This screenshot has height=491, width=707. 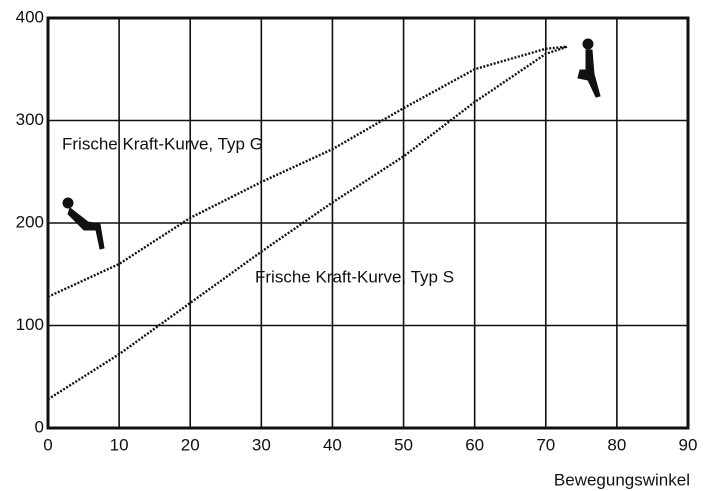 I want to click on y-tick-label: 100, so click(x=30, y=324).